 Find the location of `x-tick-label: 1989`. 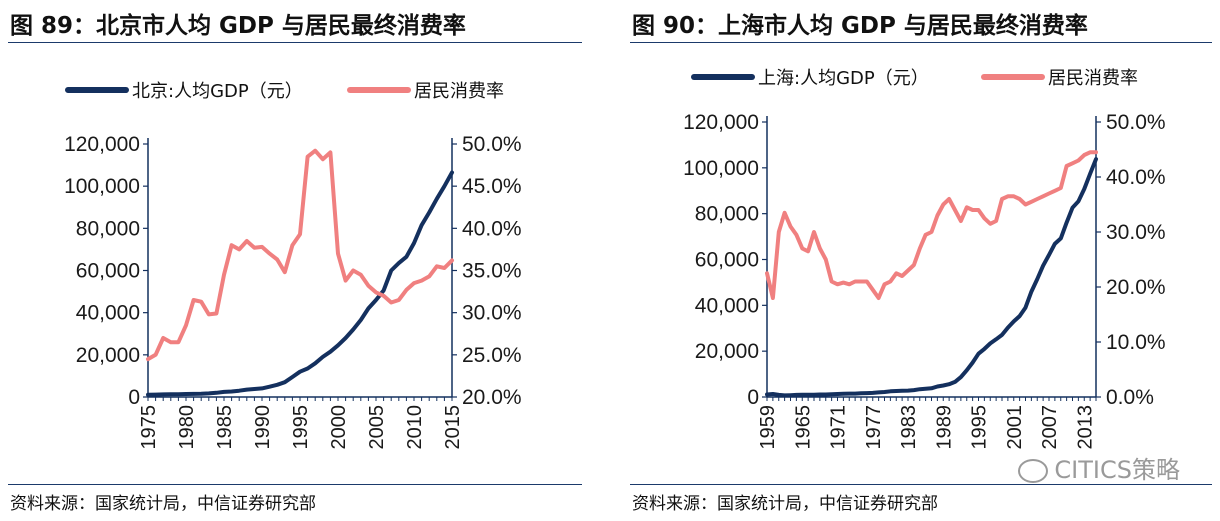

x-tick-label: 1989 is located at coordinates (944, 427).